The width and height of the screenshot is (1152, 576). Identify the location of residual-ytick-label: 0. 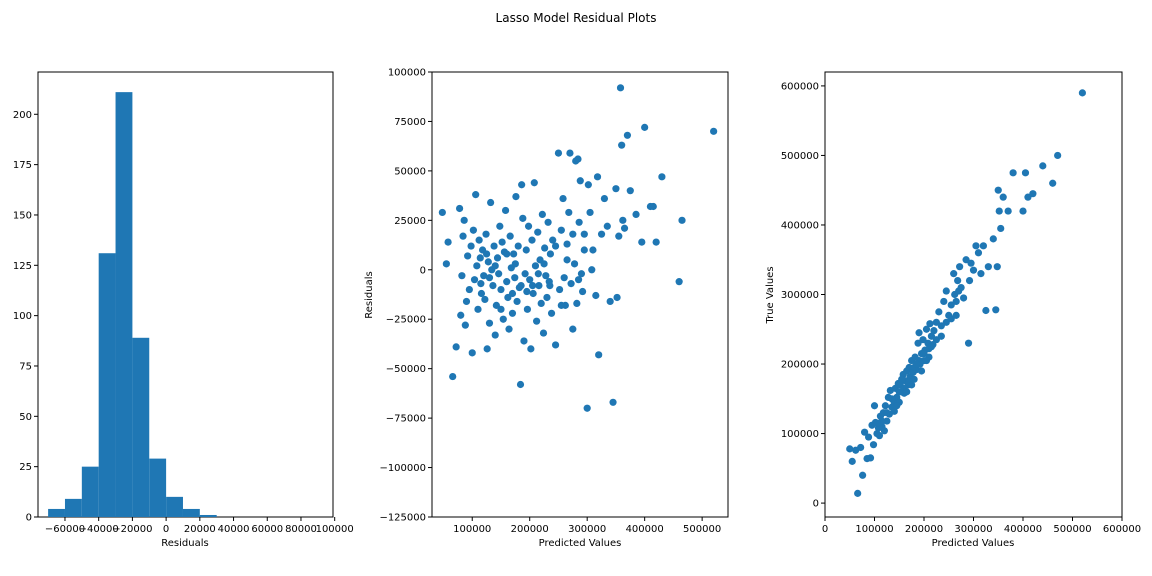
(423, 270).